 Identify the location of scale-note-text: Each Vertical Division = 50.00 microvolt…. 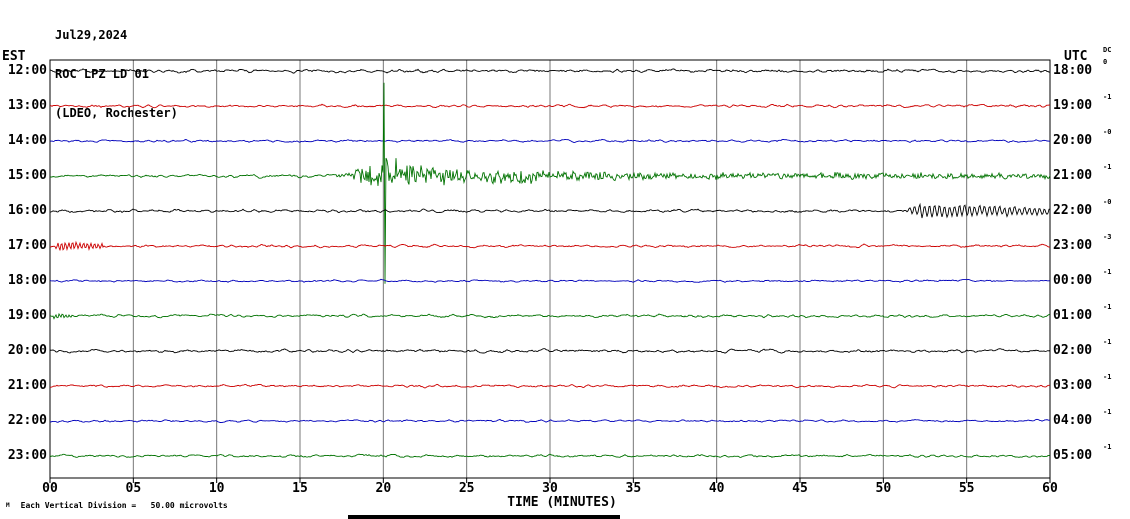
(124, 505).